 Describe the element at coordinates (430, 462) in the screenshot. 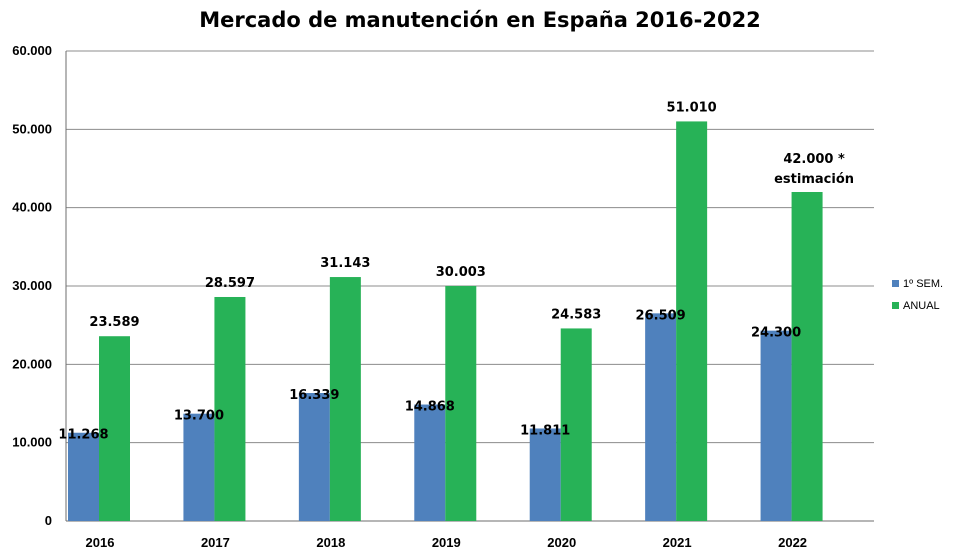

I see `bar-primer-semestre-2019` at that location.